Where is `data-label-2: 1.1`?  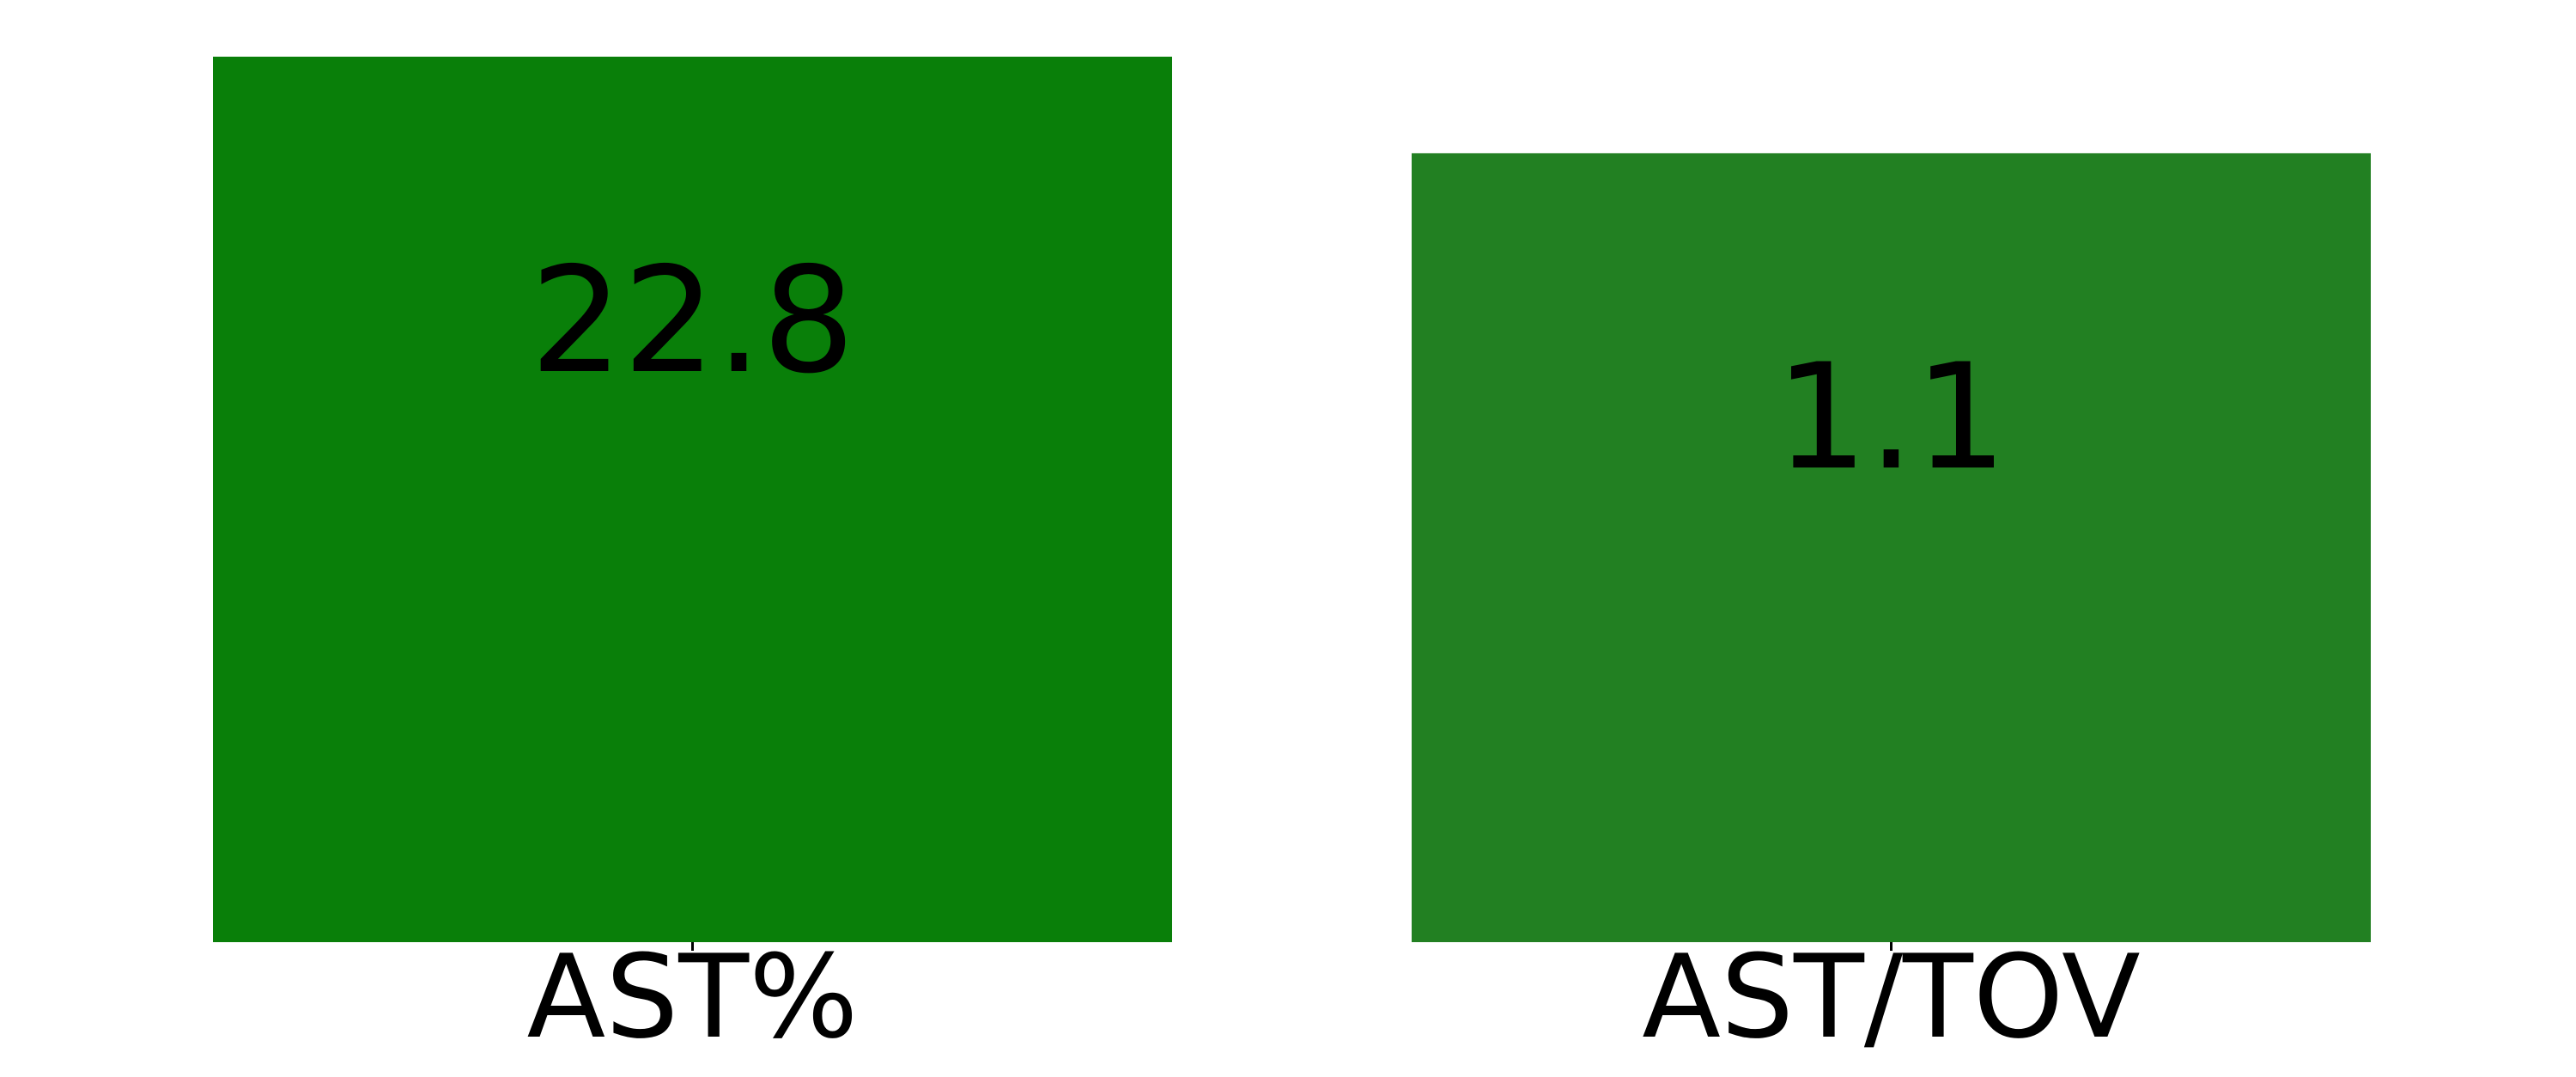
data-label-2: 1.1 is located at coordinates (1891, 417).